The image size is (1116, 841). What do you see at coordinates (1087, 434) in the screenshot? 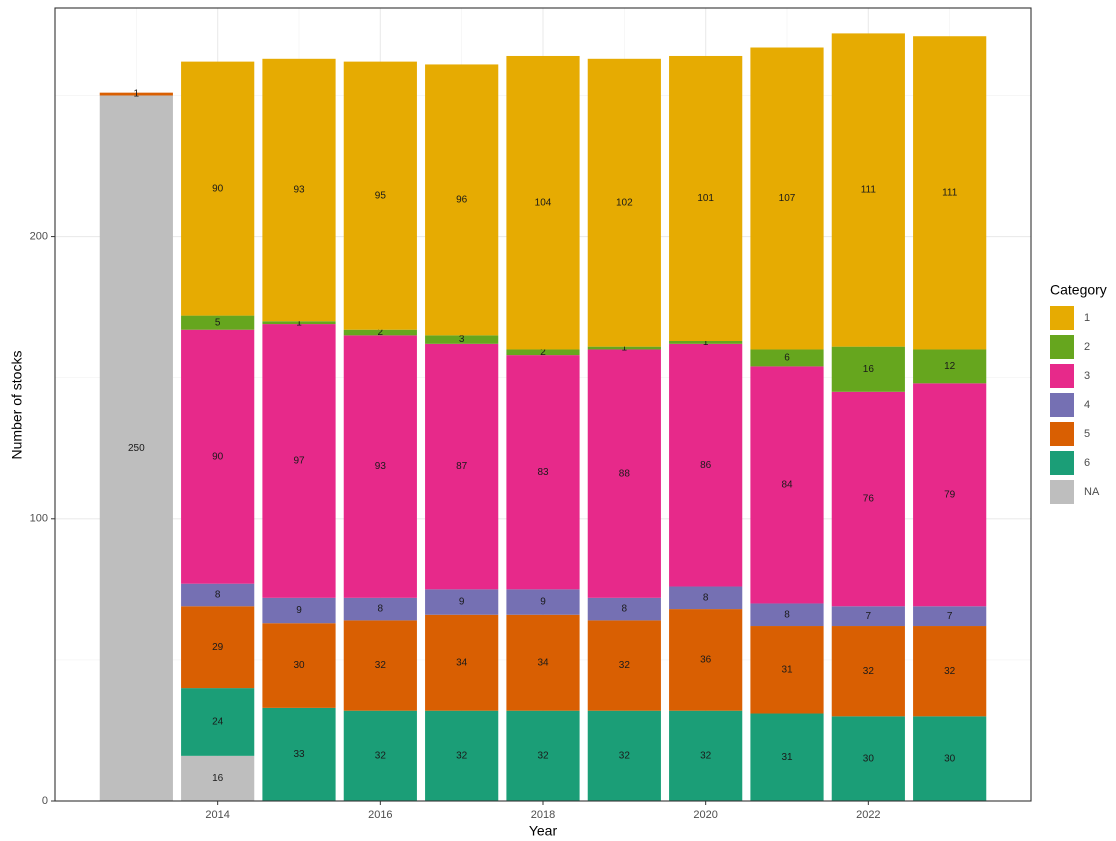
I see `legend-label: 5` at bounding box center [1087, 434].